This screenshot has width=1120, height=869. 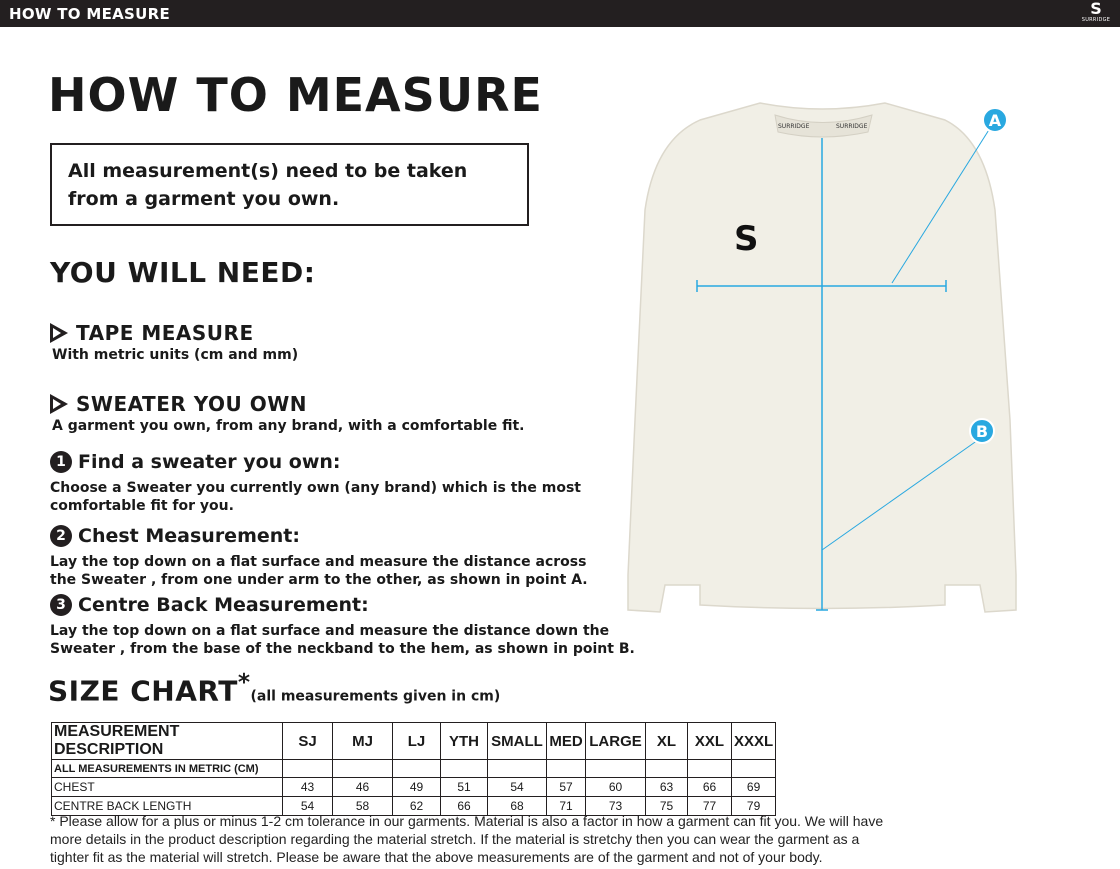 What do you see at coordinates (61, 536) in the screenshot?
I see `number-badge-icon: 2` at bounding box center [61, 536].